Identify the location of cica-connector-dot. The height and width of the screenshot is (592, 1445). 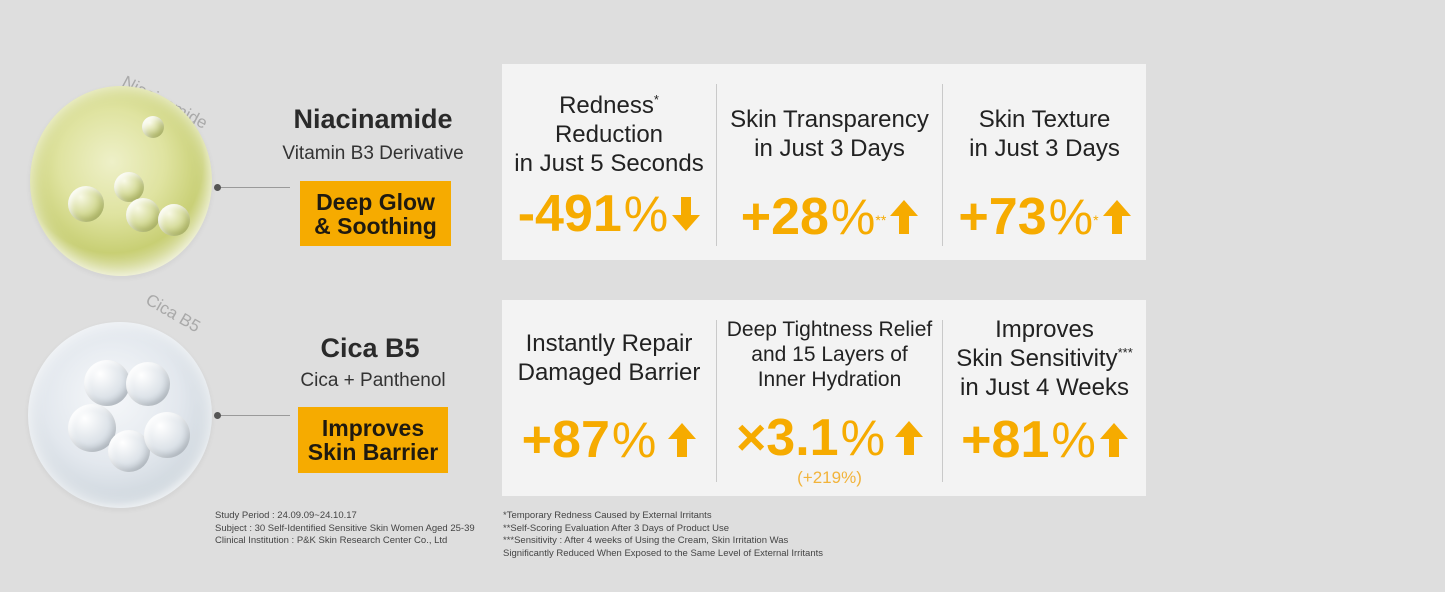
(217, 415).